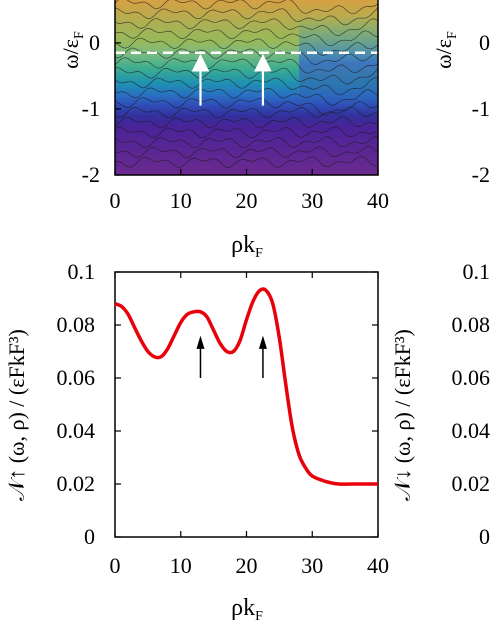 The width and height of the screenshot is (491, 635). Describe the element at coordinates (76, 324) in the screenshot. I see `y-tick-label: 0.08` at that location.